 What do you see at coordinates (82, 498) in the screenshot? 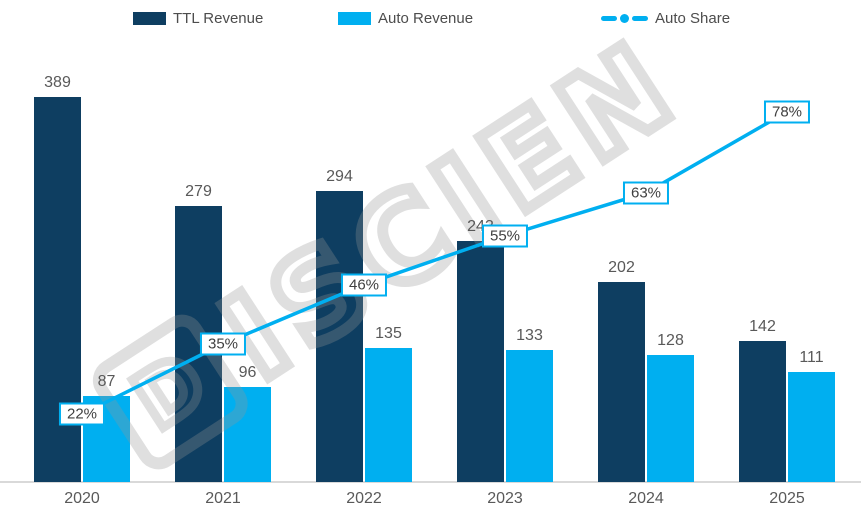
I see `x-axis-label-2020: 2020` at bounding box center [82, 498].